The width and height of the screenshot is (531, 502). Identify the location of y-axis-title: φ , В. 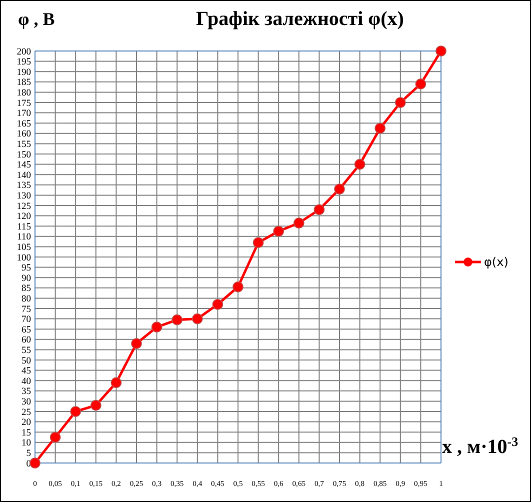
(36, 19).